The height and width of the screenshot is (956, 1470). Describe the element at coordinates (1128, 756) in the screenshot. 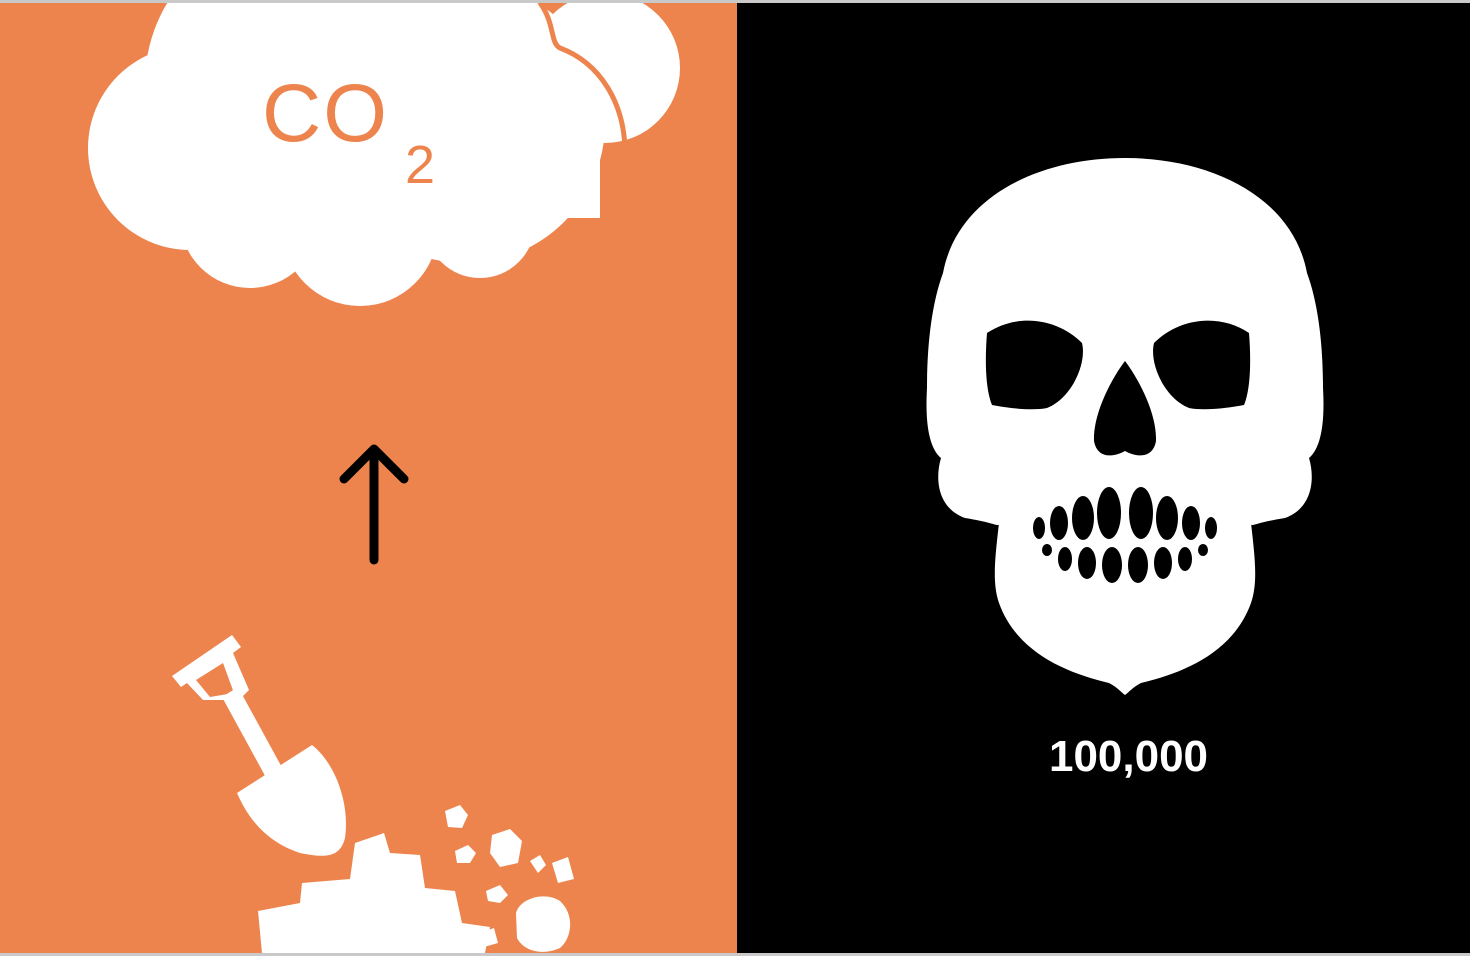

I see `death-count-label: 100,000` at that location.